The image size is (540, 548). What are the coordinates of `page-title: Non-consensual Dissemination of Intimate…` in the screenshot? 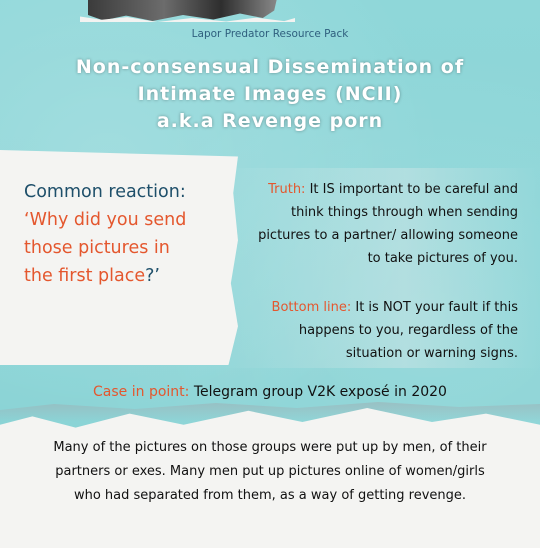 It's located at (270, 94).